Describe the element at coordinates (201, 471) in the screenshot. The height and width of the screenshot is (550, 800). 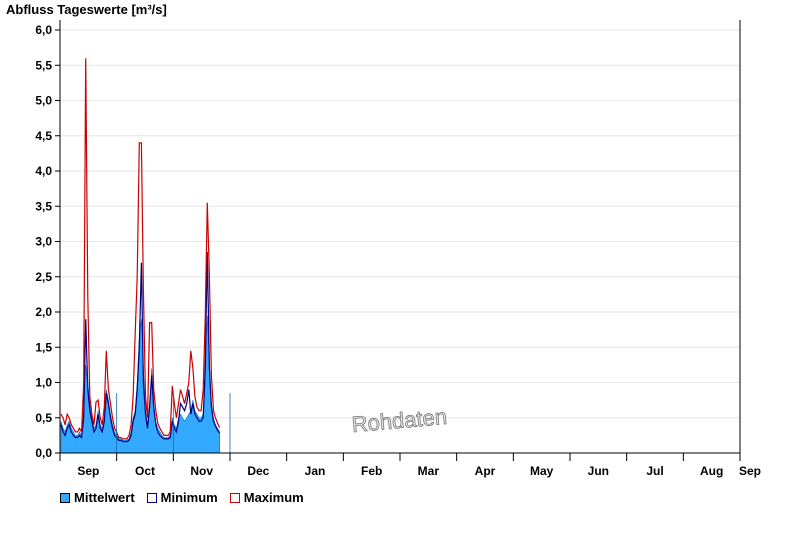
I see `x-tick-label: Nov` at that location.